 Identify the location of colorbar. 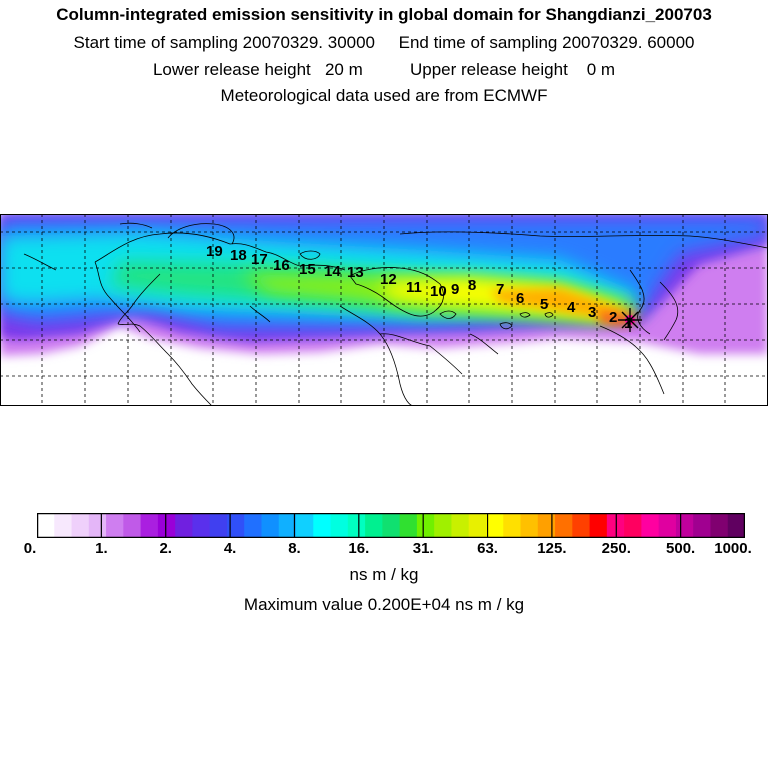
(391, 525).